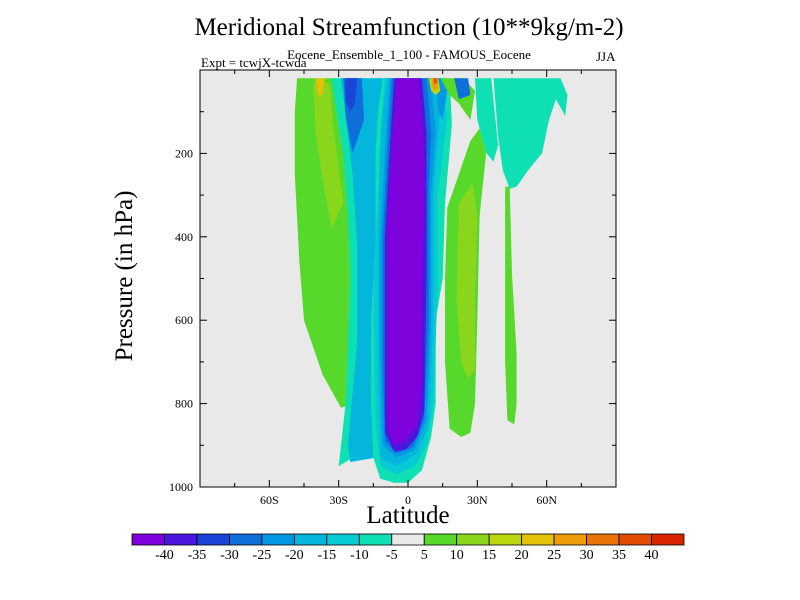 This screenshot has height=600, width=800. What do you see at coordinates (197, 555) in the screenshot?
I see `colorbar-label-2: -35` at bounding box center [197, 555].